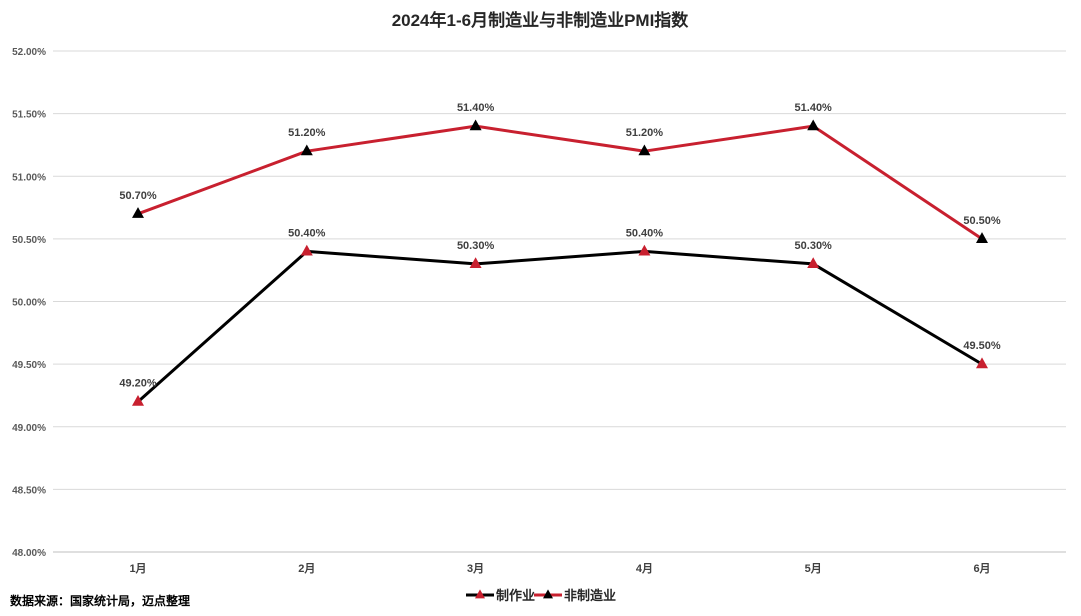  What do you see at coordinates (982, 346) in the screenshot?
I see `data-label: 49.50%` at bounding box center [982, 346].